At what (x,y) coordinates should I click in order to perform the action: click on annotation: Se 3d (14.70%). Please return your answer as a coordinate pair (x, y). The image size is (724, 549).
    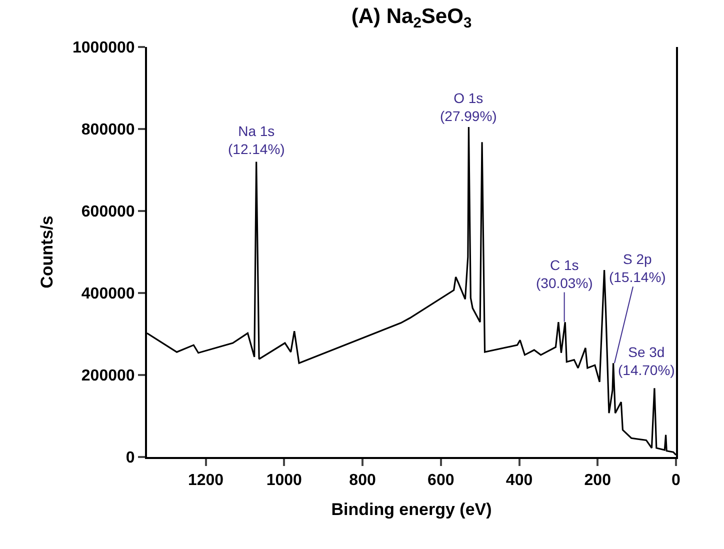
    Looking at the image, I should click on (646, 361).